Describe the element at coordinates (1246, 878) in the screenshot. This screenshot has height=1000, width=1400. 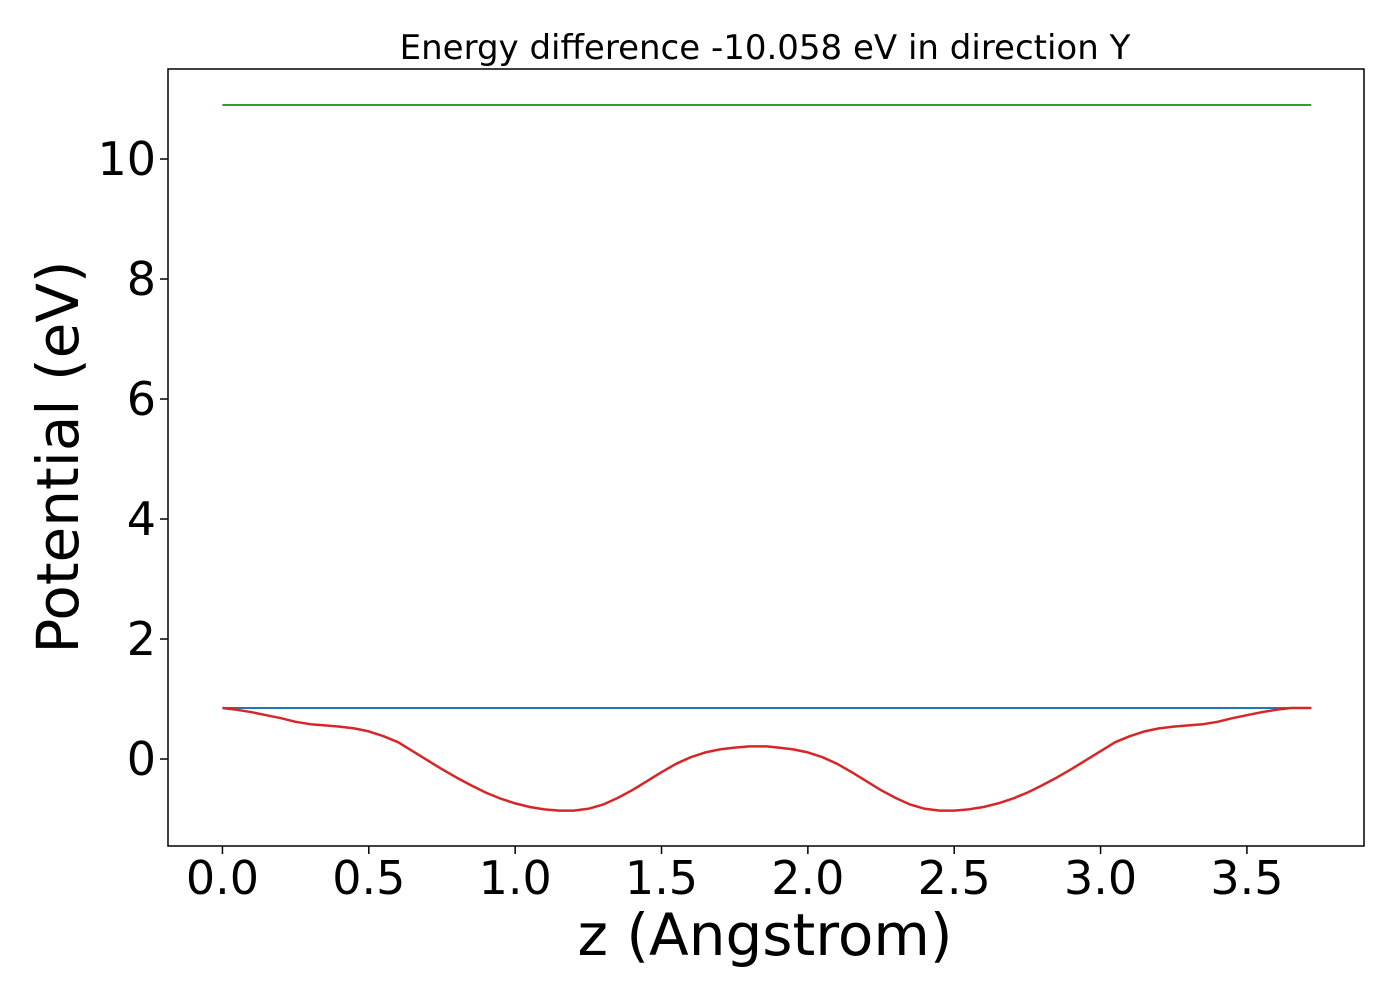
I see `x-tick-label: 3.5` at that location.